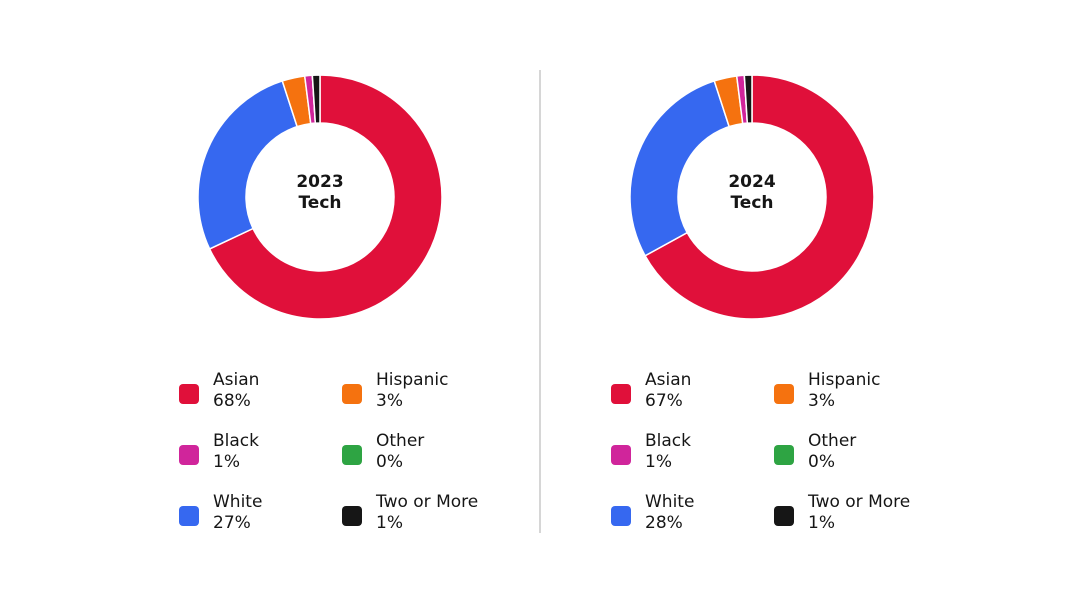 The height and width of the screenshot is (608, 1080). What do you see at coordinates (664, 523) in the screenshot?
I see `value-label: 28%` at bounding box center [664, 523].